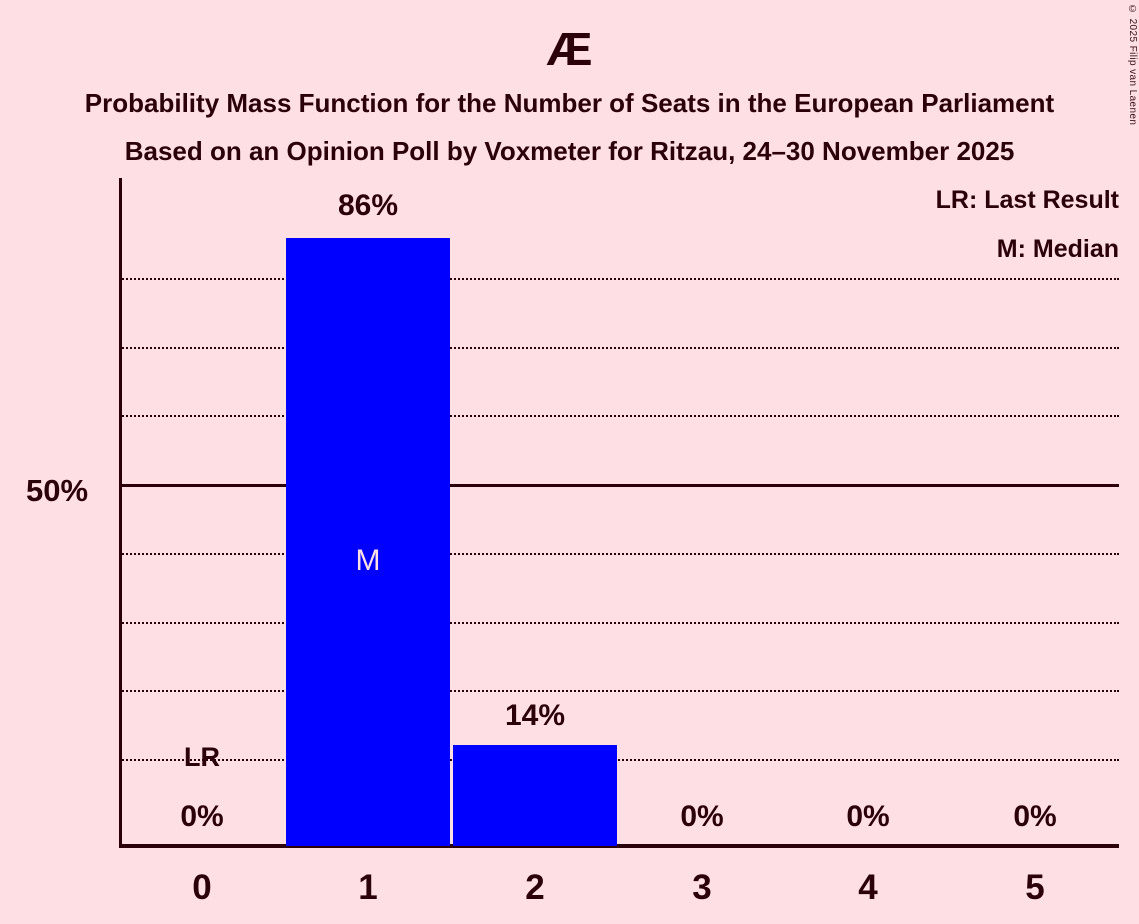  I want to click on gridline-50-major, so click(619, 485).